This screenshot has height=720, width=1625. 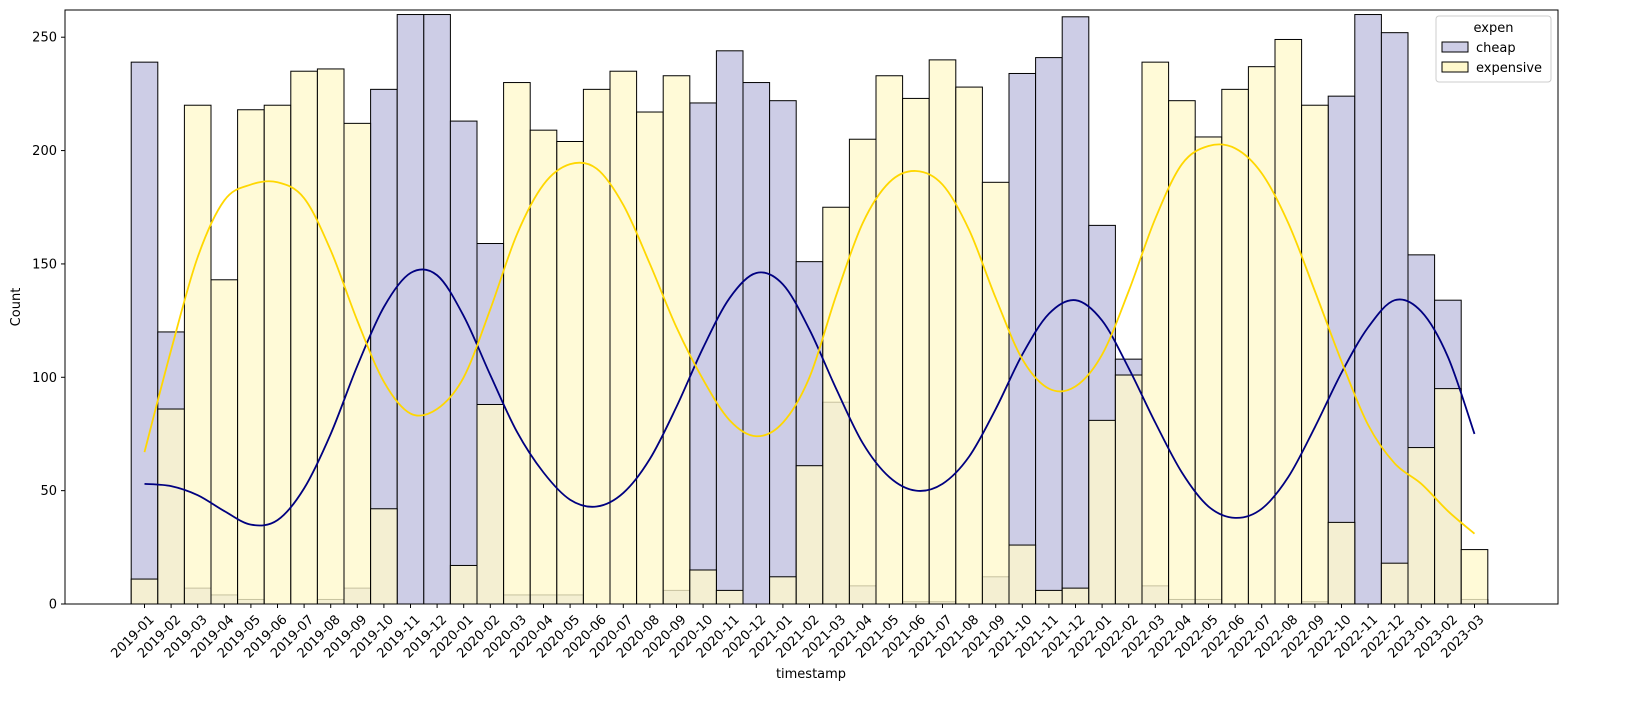 What do you see at coordinates (44, 264) in the screenshot?
I see `y-tick-label: 150` at bounding box center [44, 264].